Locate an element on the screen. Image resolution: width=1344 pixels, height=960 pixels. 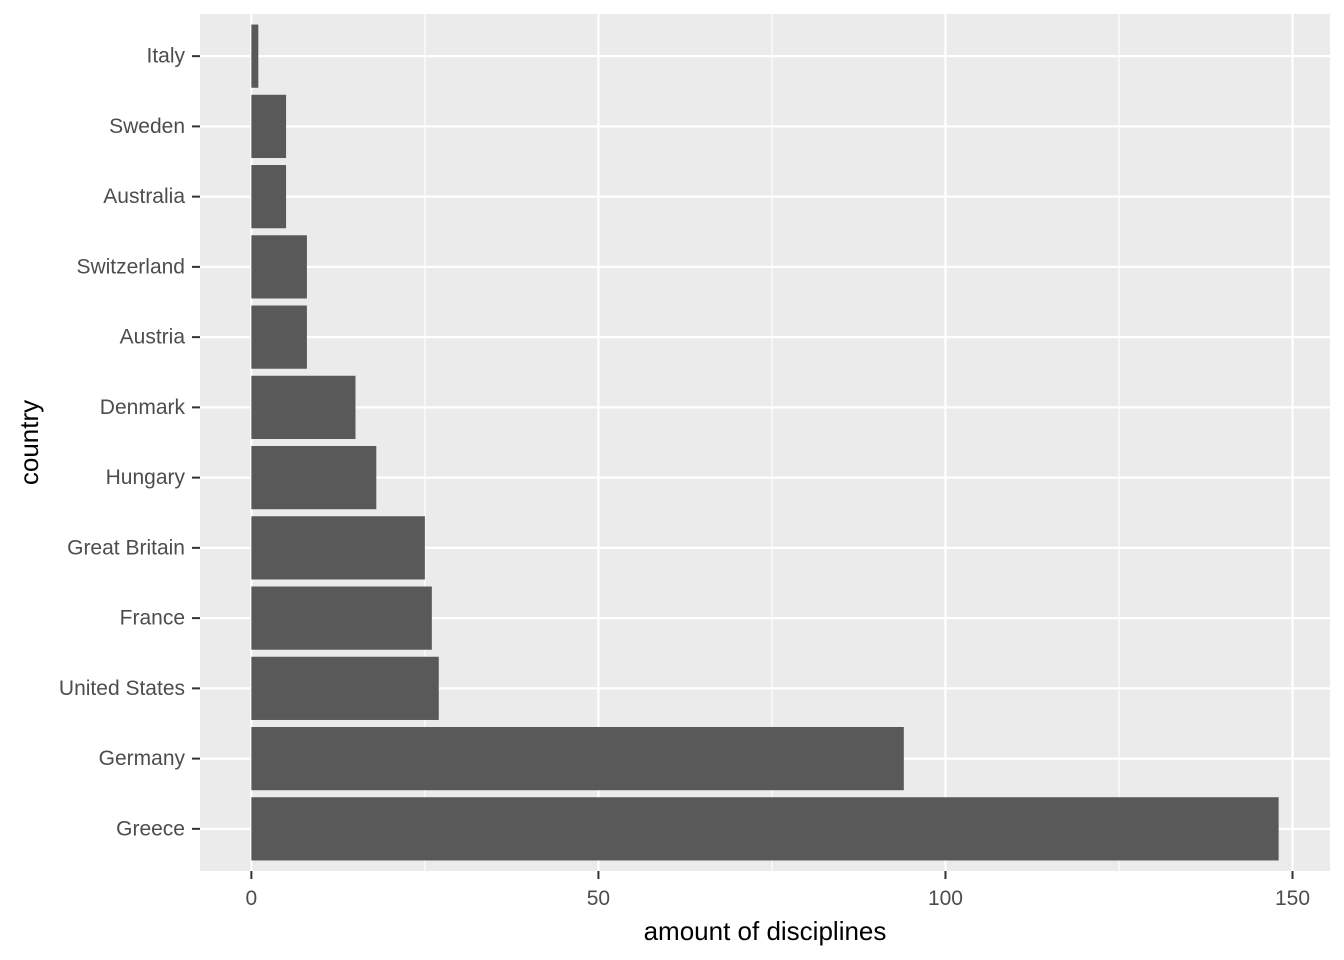
y-tick-label: Greece is located at coordinates (150, 828).